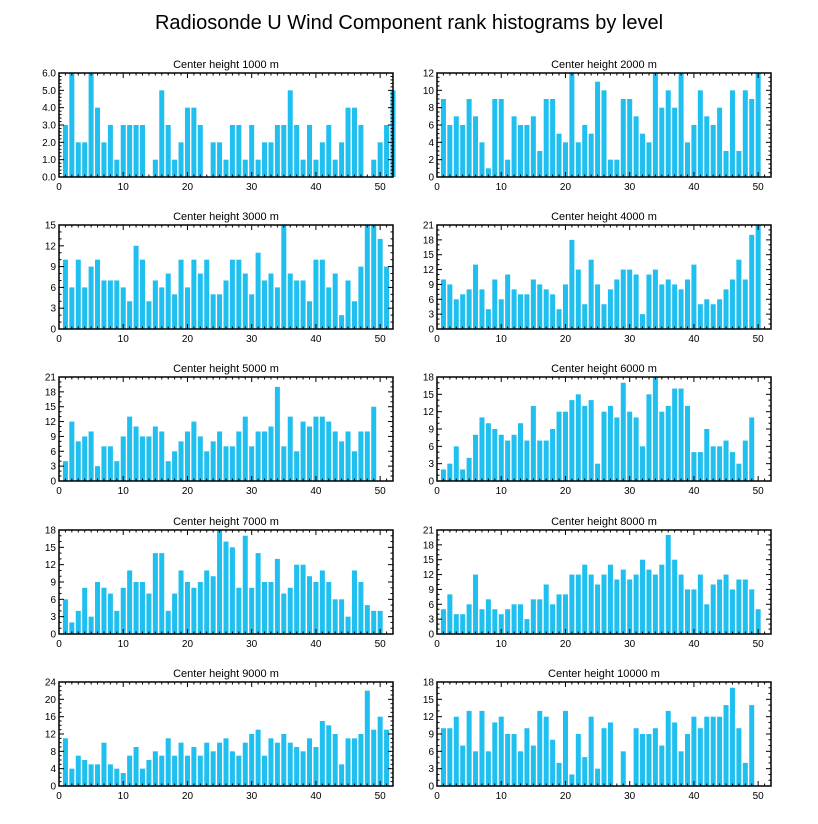 Image resolution: width=818 pixels, height=824 pixels. I want to click on y-tick-label: 9, so click(53, 437).